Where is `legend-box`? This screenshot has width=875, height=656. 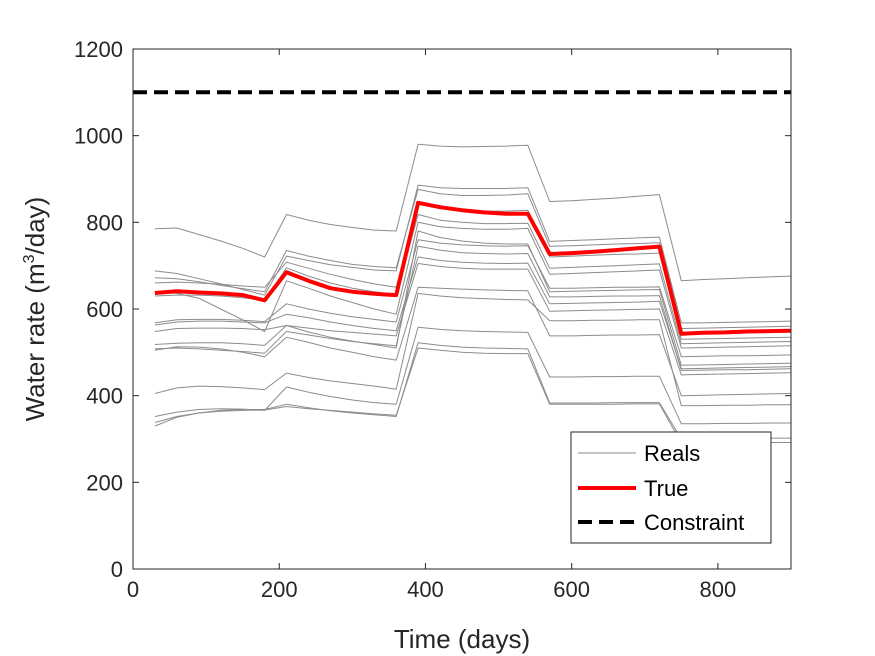
legend-box is located at coordinates (671, 487).